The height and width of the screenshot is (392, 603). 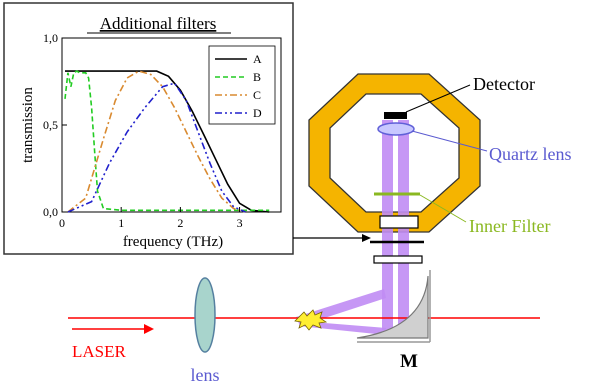 What do you see at coordinates (50, 38) in the screenshot?
I see `y-tick-label: 1,0` at bounding box center [50, 38].